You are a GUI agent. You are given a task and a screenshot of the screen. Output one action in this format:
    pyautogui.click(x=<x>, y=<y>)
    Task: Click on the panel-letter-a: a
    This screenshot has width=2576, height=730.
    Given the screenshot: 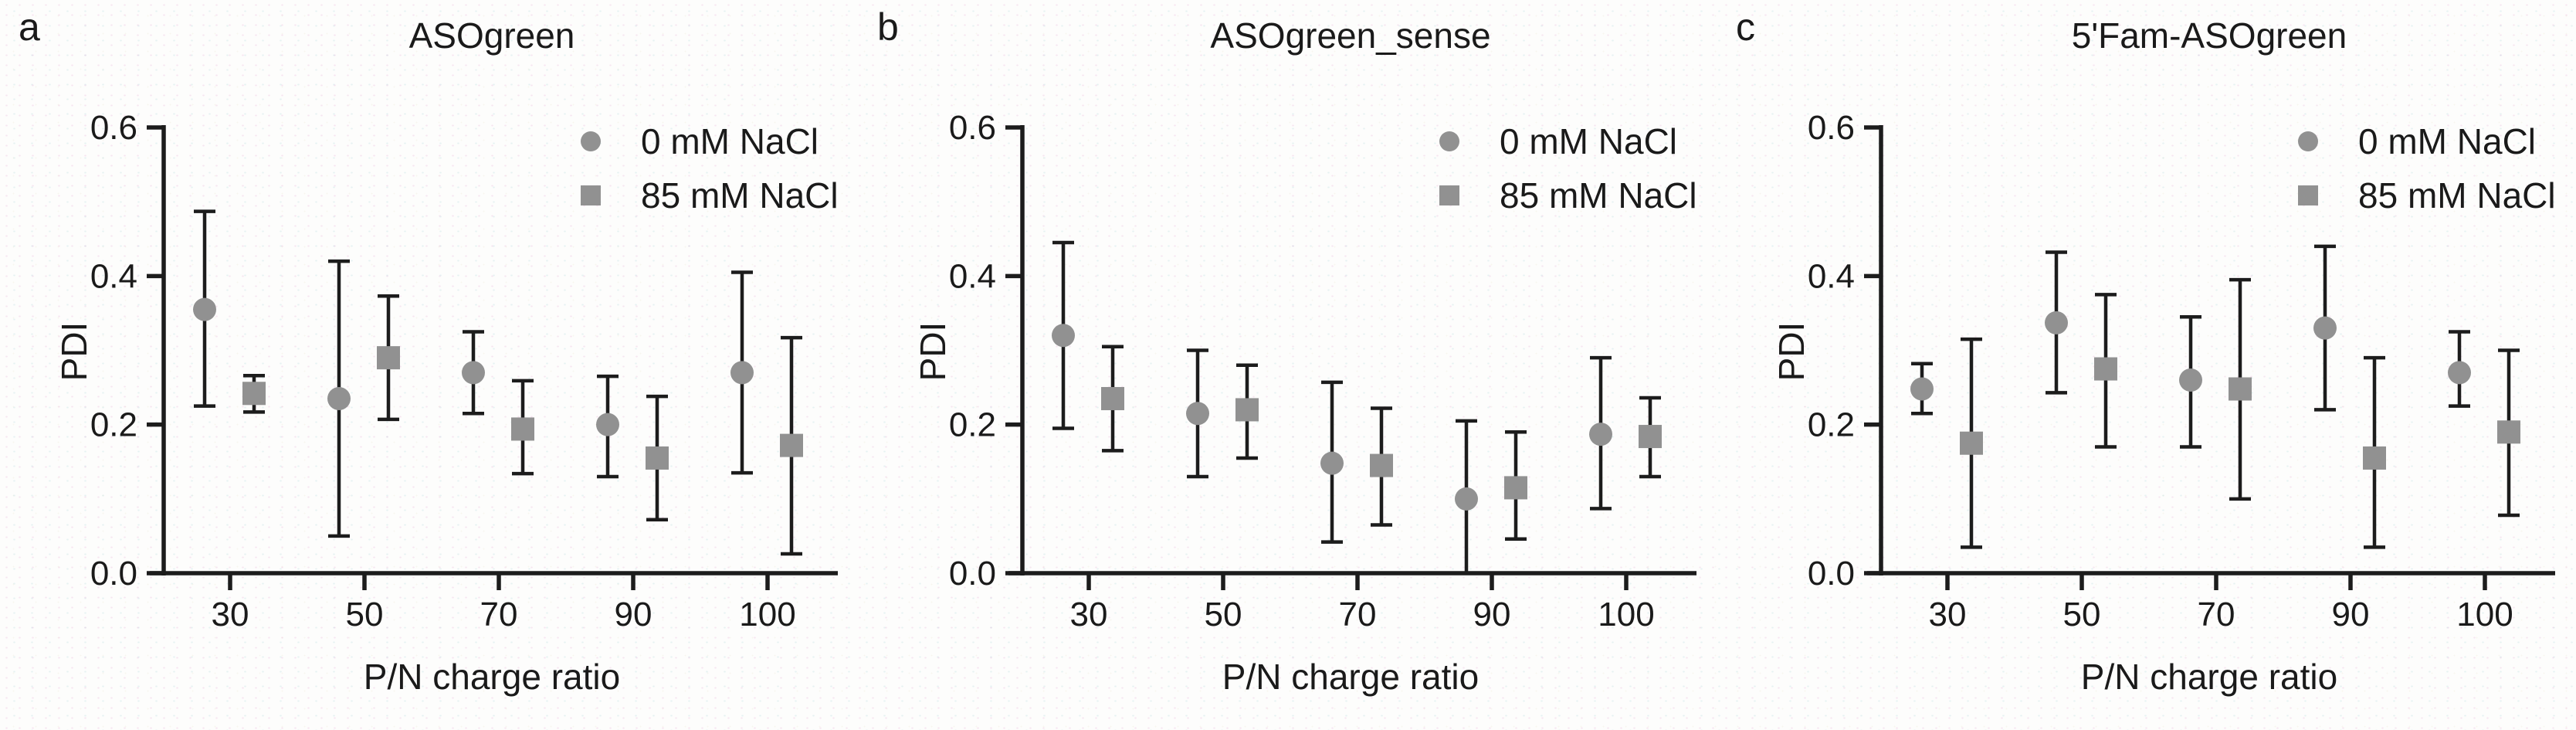 What is the action you would take?
    pyautogui.click(x=29, y=27)
    